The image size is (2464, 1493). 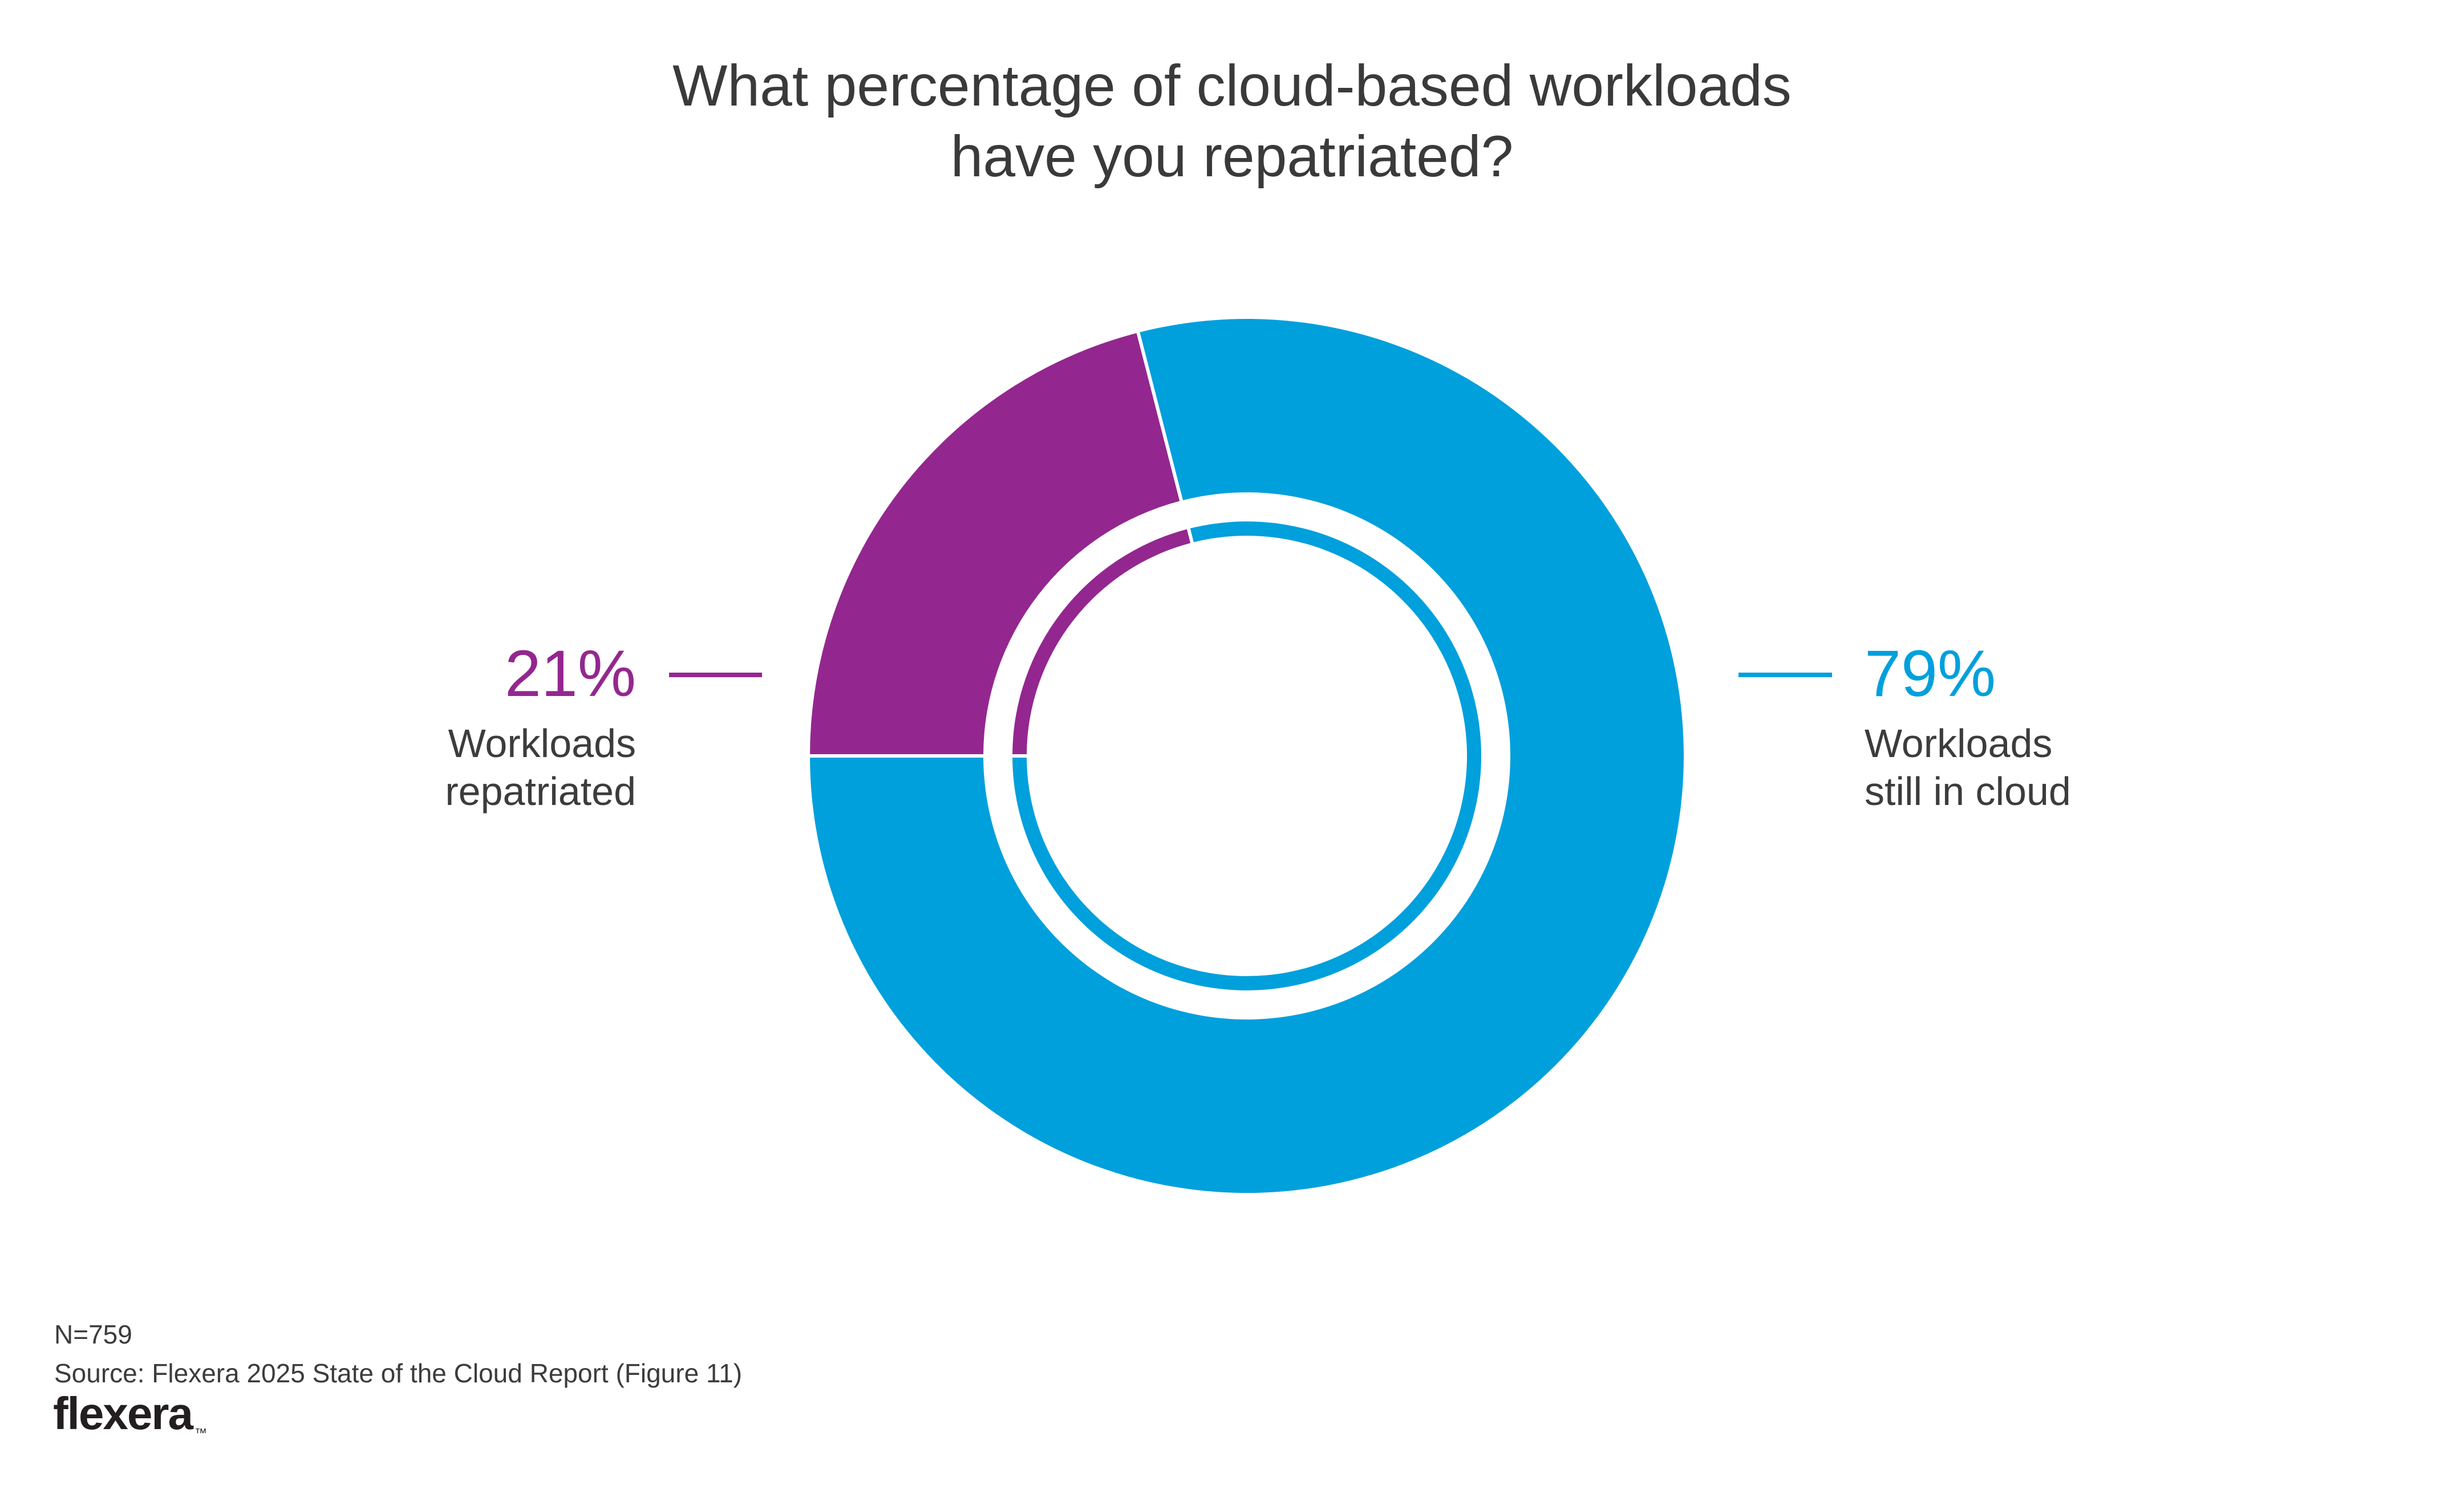 I want to click on leader-line-repatriated, so click(x=715, y=675).